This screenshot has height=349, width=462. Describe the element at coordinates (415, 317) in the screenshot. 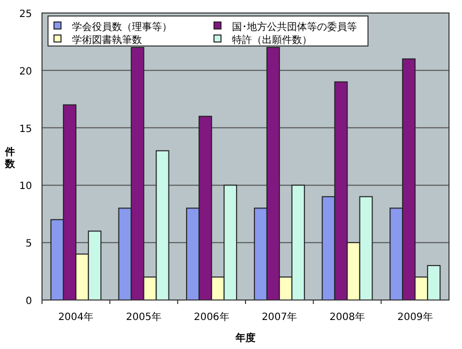

I see `x-tick-label: 2009年` at that location.